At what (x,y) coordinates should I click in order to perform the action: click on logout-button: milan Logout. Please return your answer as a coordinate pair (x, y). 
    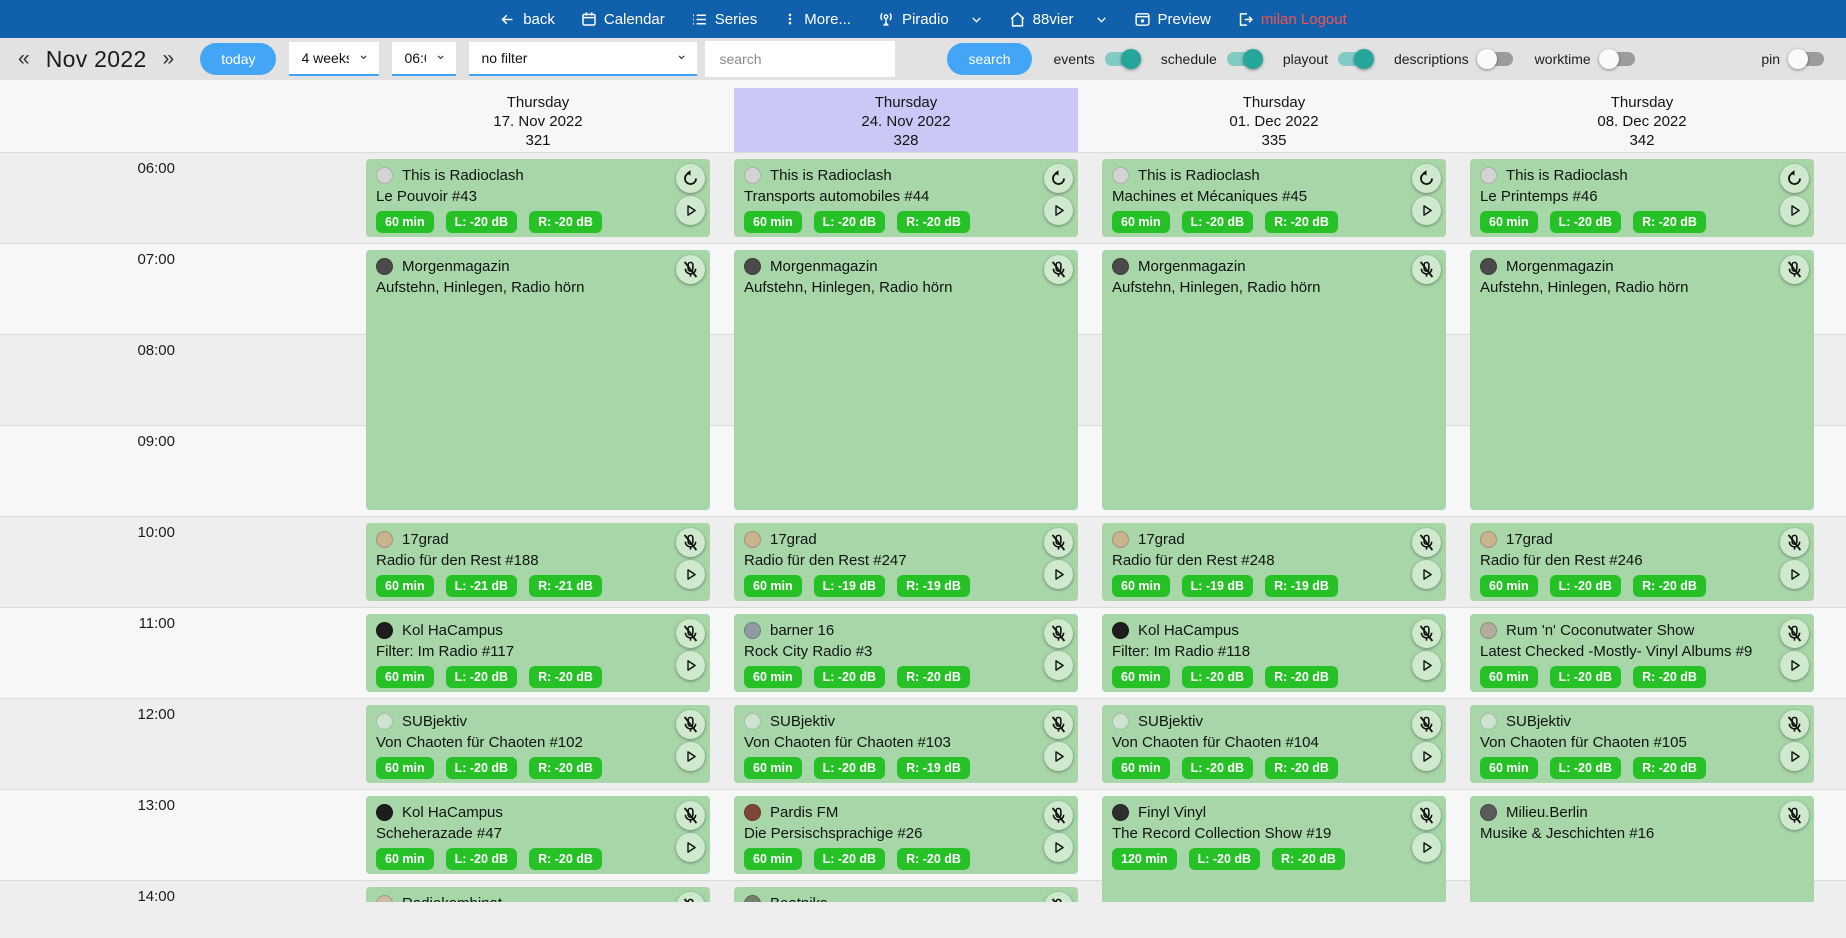
    Looking at the image, I should click on (1292, 19).